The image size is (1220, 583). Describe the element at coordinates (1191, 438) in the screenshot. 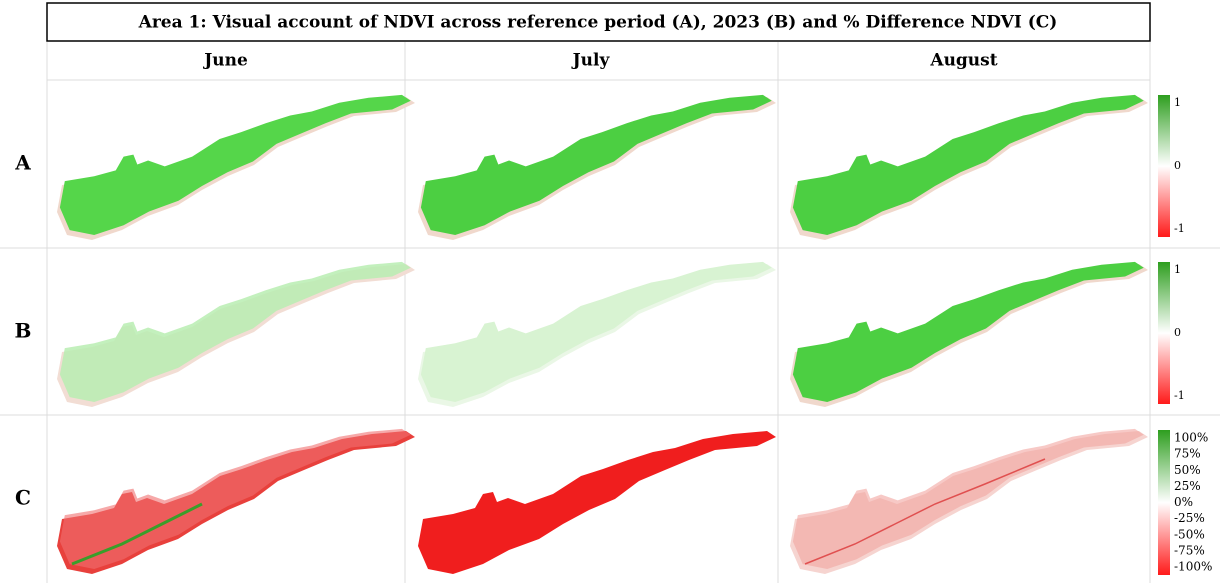

I see `legend-label: 100%` at that location.